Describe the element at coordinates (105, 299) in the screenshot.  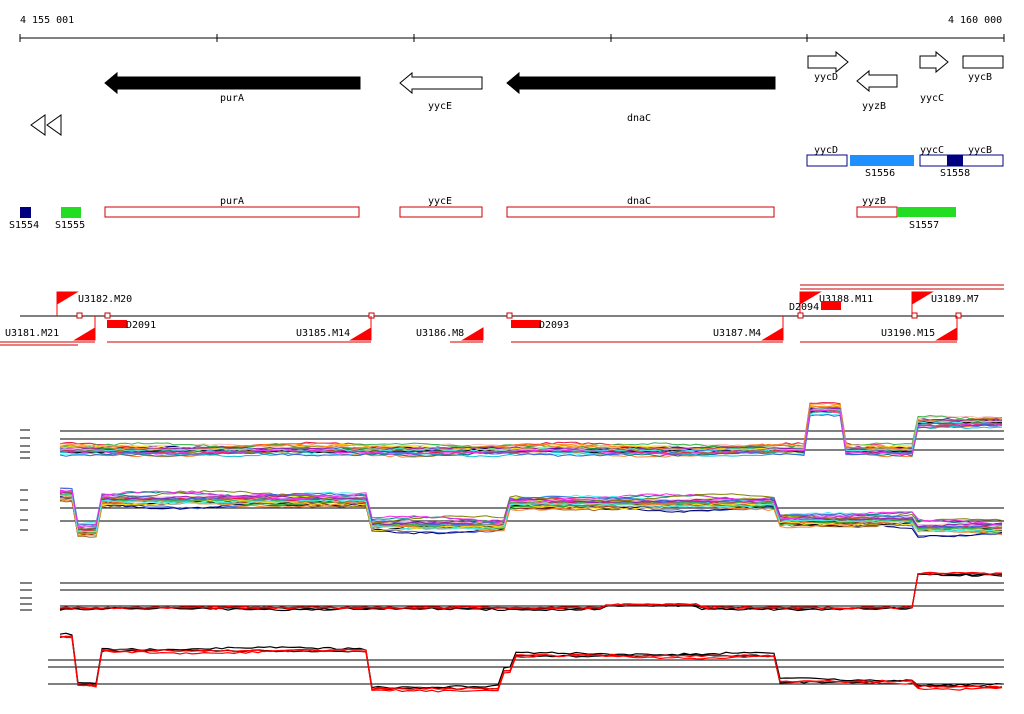
I see `feature-label-U3182-M20: U3182.M20` at that location.